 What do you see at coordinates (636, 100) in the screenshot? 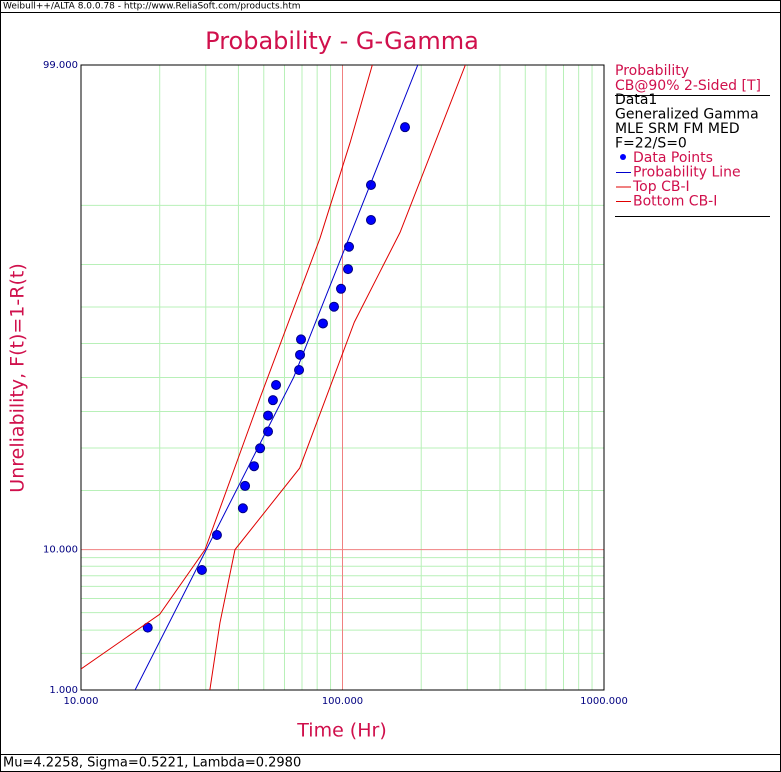
I see `legend-info: Data1` at bounding box center [636, 100].